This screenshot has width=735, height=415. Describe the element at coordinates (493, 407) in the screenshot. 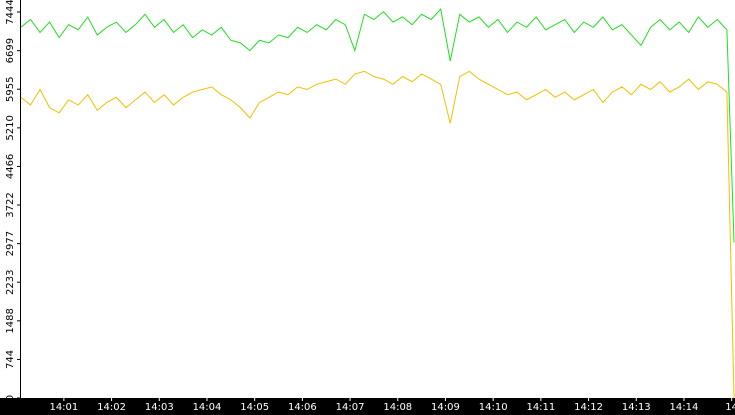

I see `x-tick-label: 14:10` at that location.